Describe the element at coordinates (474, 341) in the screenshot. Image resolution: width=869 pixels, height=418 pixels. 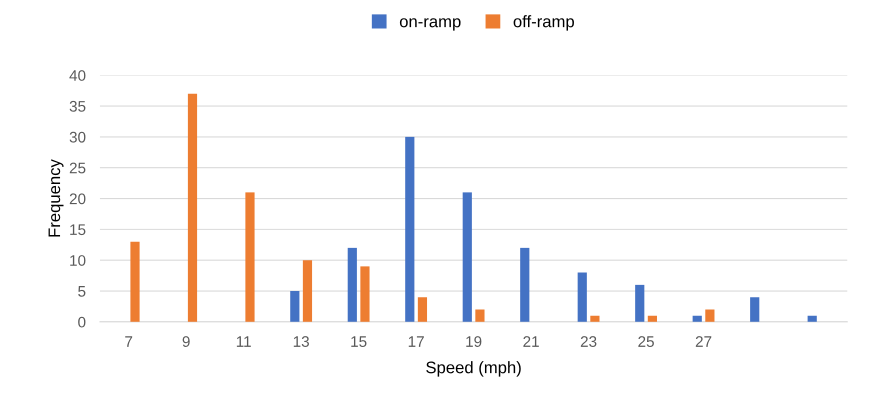
I see `x-tick-label: 19` at that location.